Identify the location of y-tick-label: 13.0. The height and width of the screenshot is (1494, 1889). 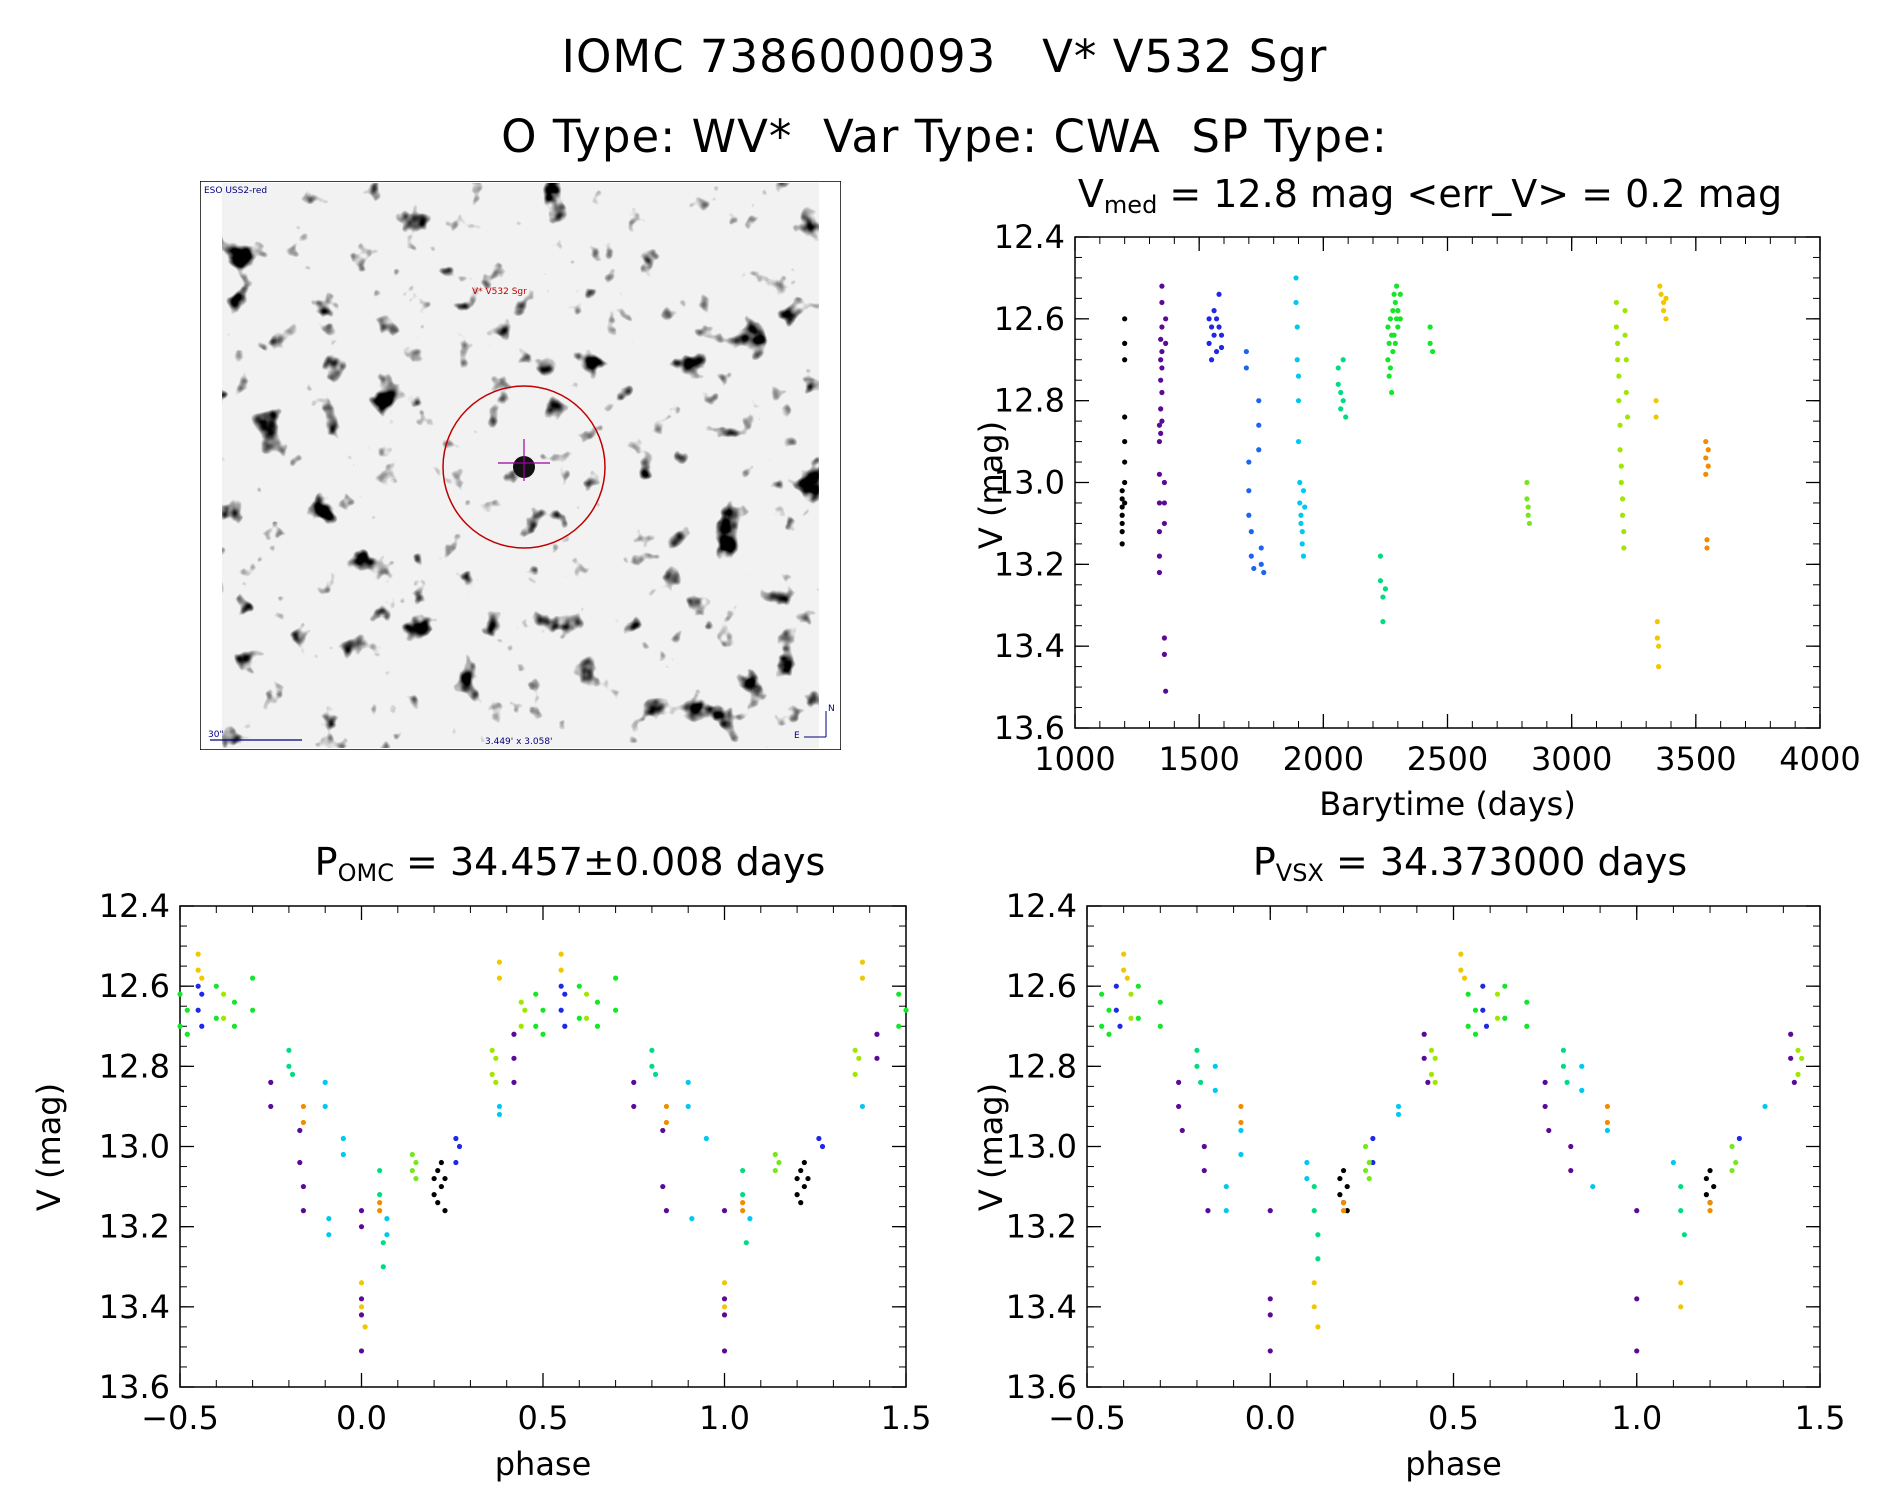
(134, 1147).